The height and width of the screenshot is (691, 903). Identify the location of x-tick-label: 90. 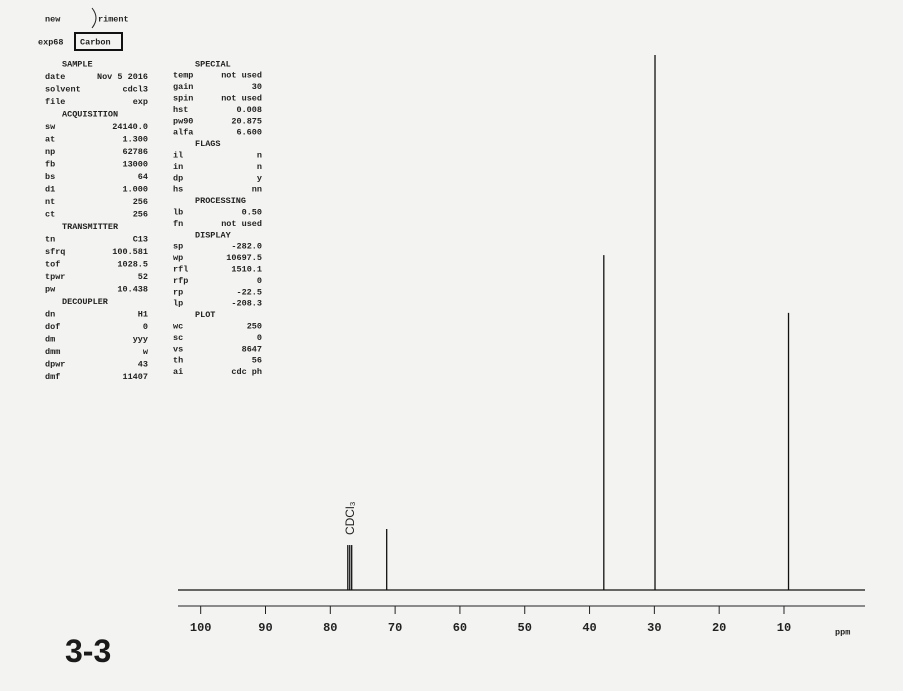
(265, 628).